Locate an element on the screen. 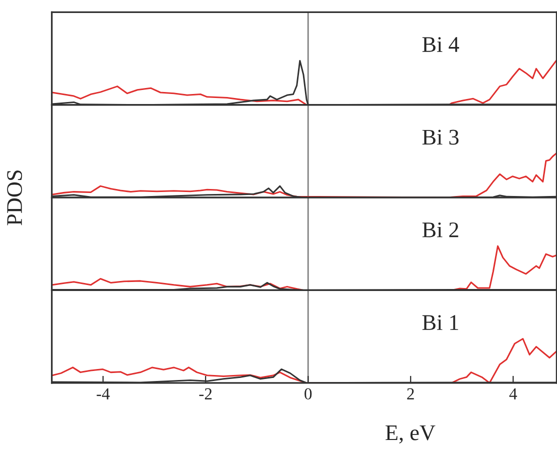  text: Bi 2 is located at coordinates (440, 230).